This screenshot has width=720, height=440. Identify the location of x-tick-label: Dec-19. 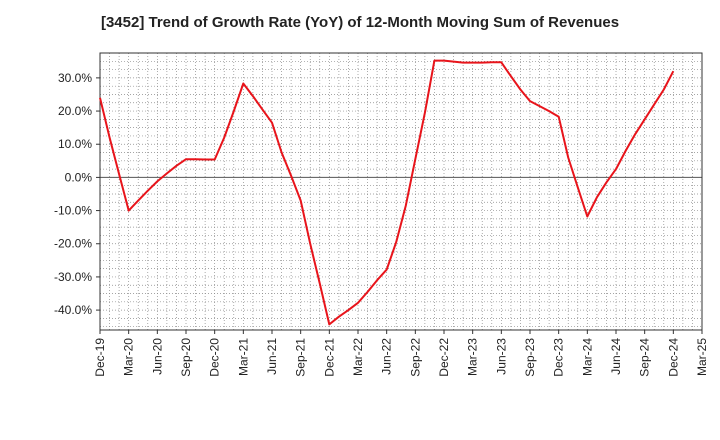
(100, 357).